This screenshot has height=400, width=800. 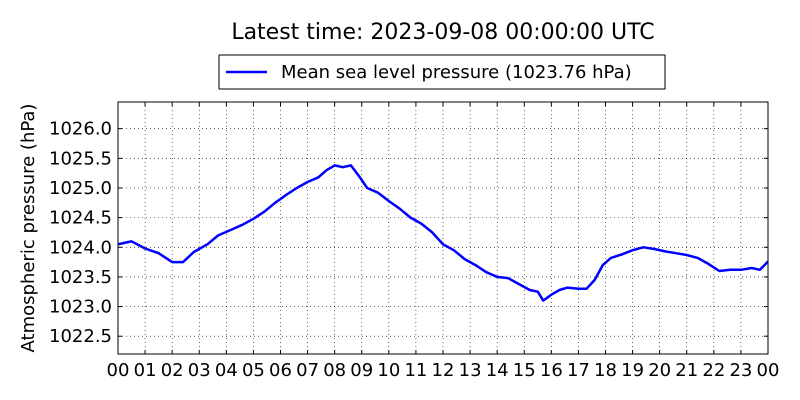 I want to click on x-tick-label: 10, so click(x=388, y=370).